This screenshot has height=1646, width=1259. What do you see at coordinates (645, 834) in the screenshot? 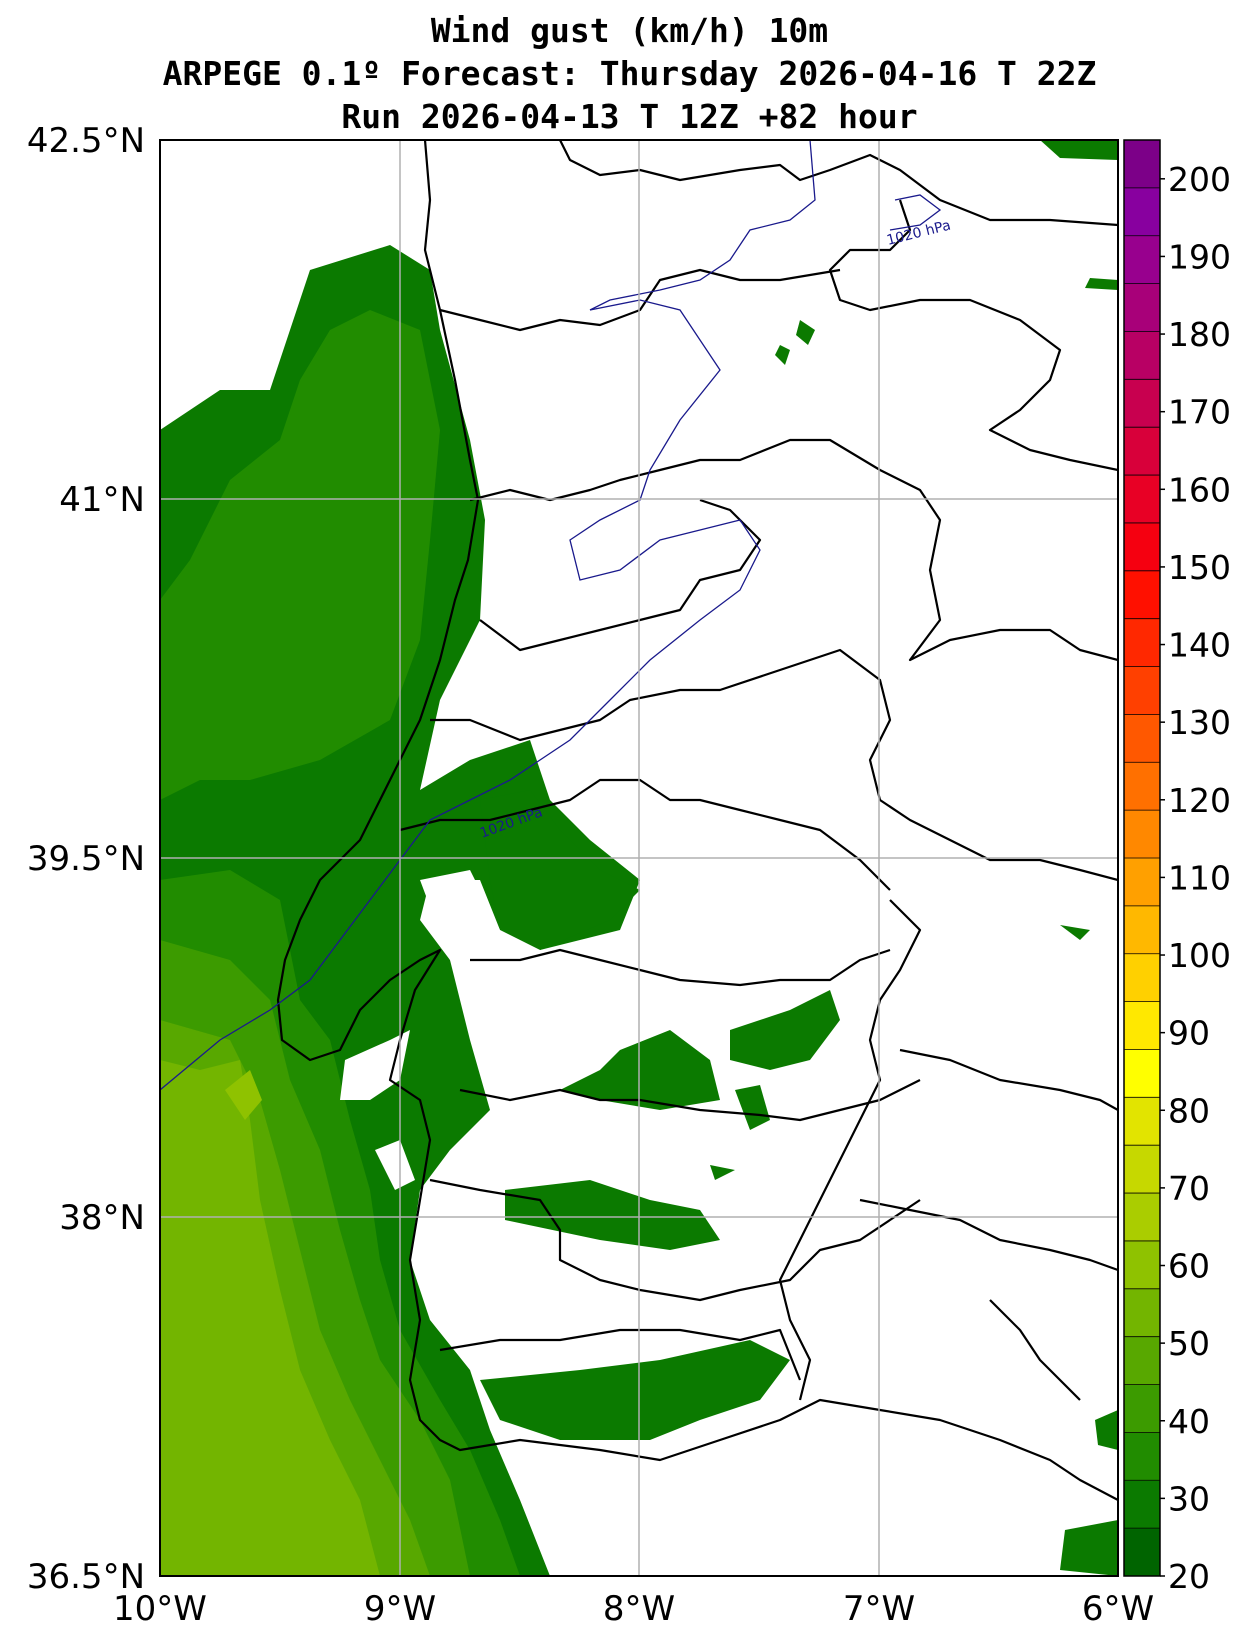
I see `district-leiria` at bounding box center [645, 834].